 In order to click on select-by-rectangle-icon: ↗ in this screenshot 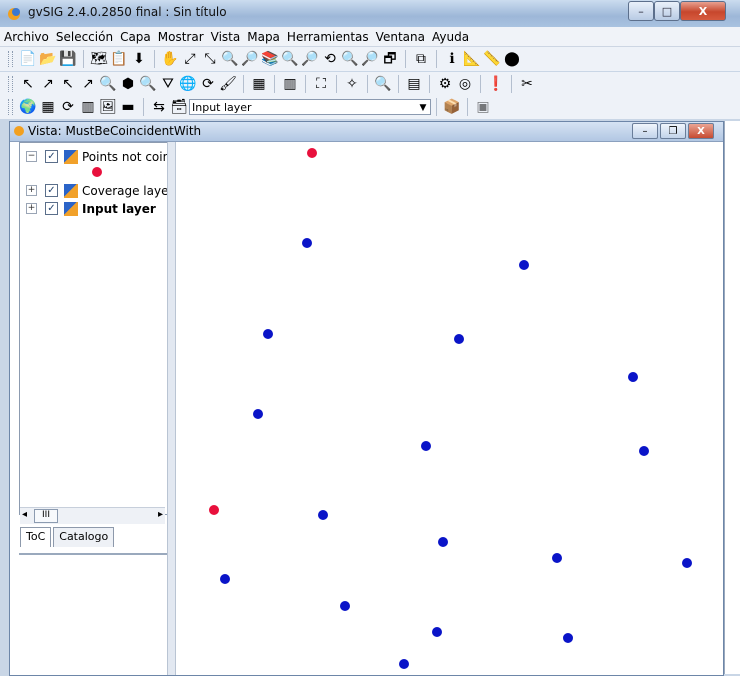, I will do `click(48, 84)`.